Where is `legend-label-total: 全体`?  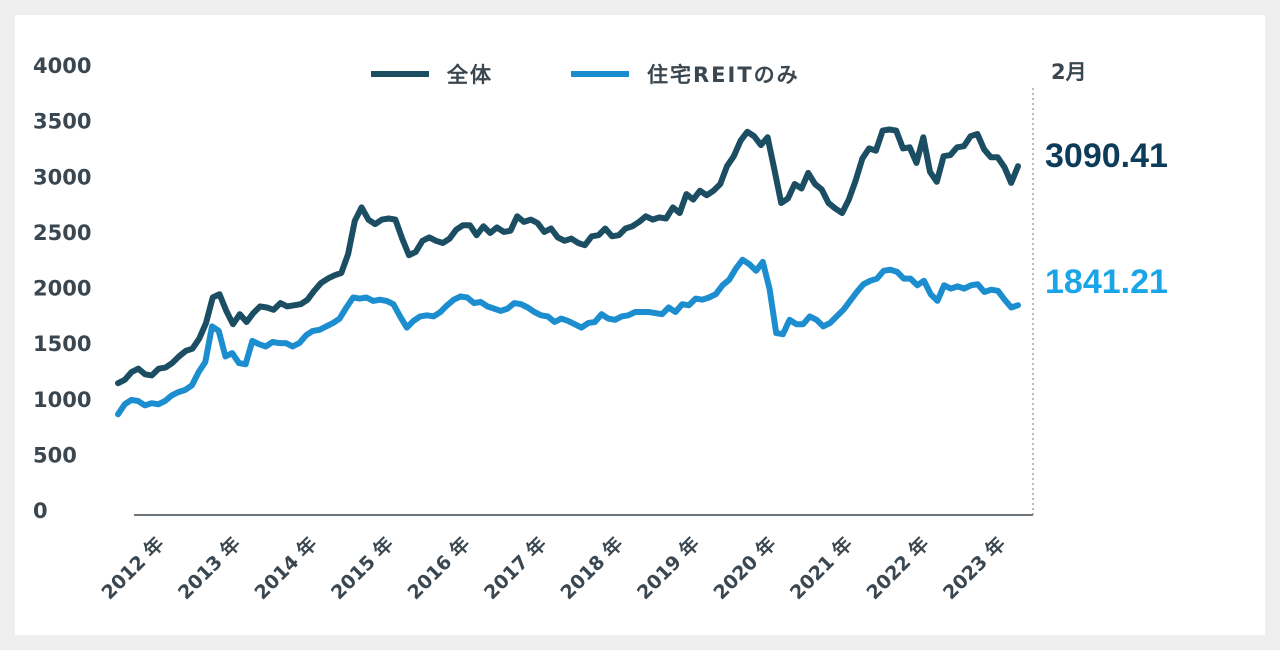 legend-label-total: 全体 is located at coordinates (469, 75).